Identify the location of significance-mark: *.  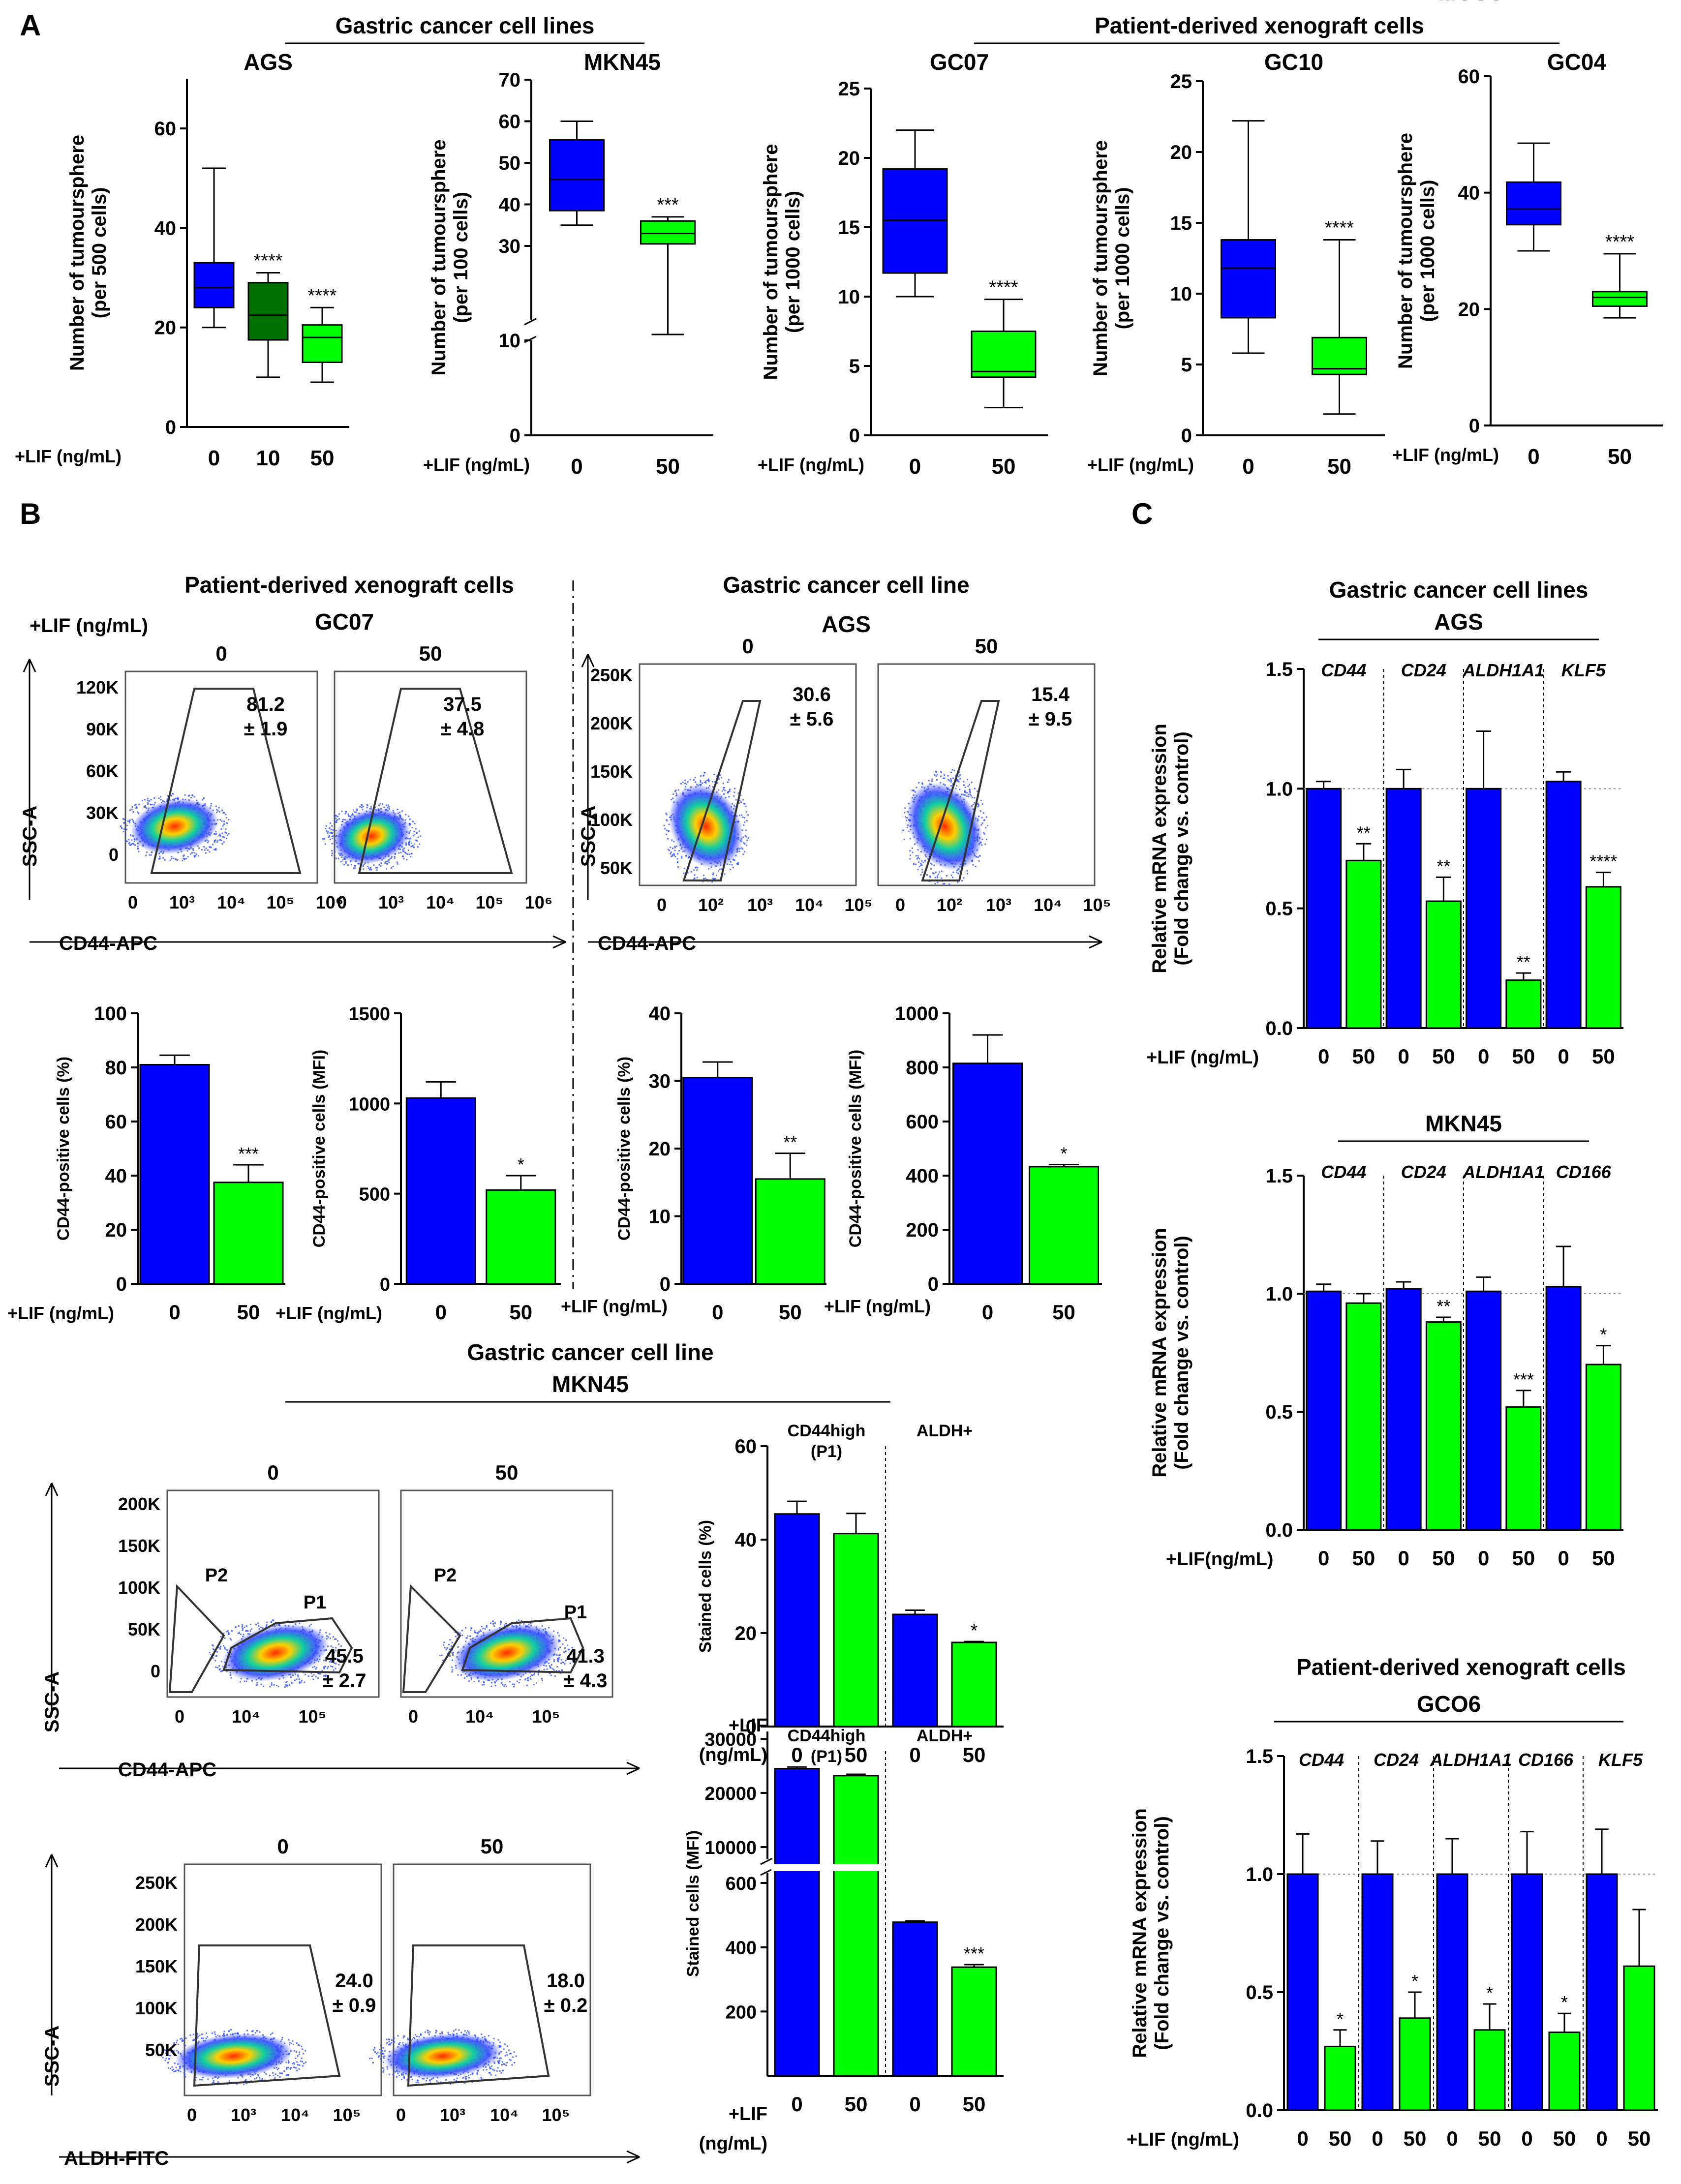
(1603, 1335).